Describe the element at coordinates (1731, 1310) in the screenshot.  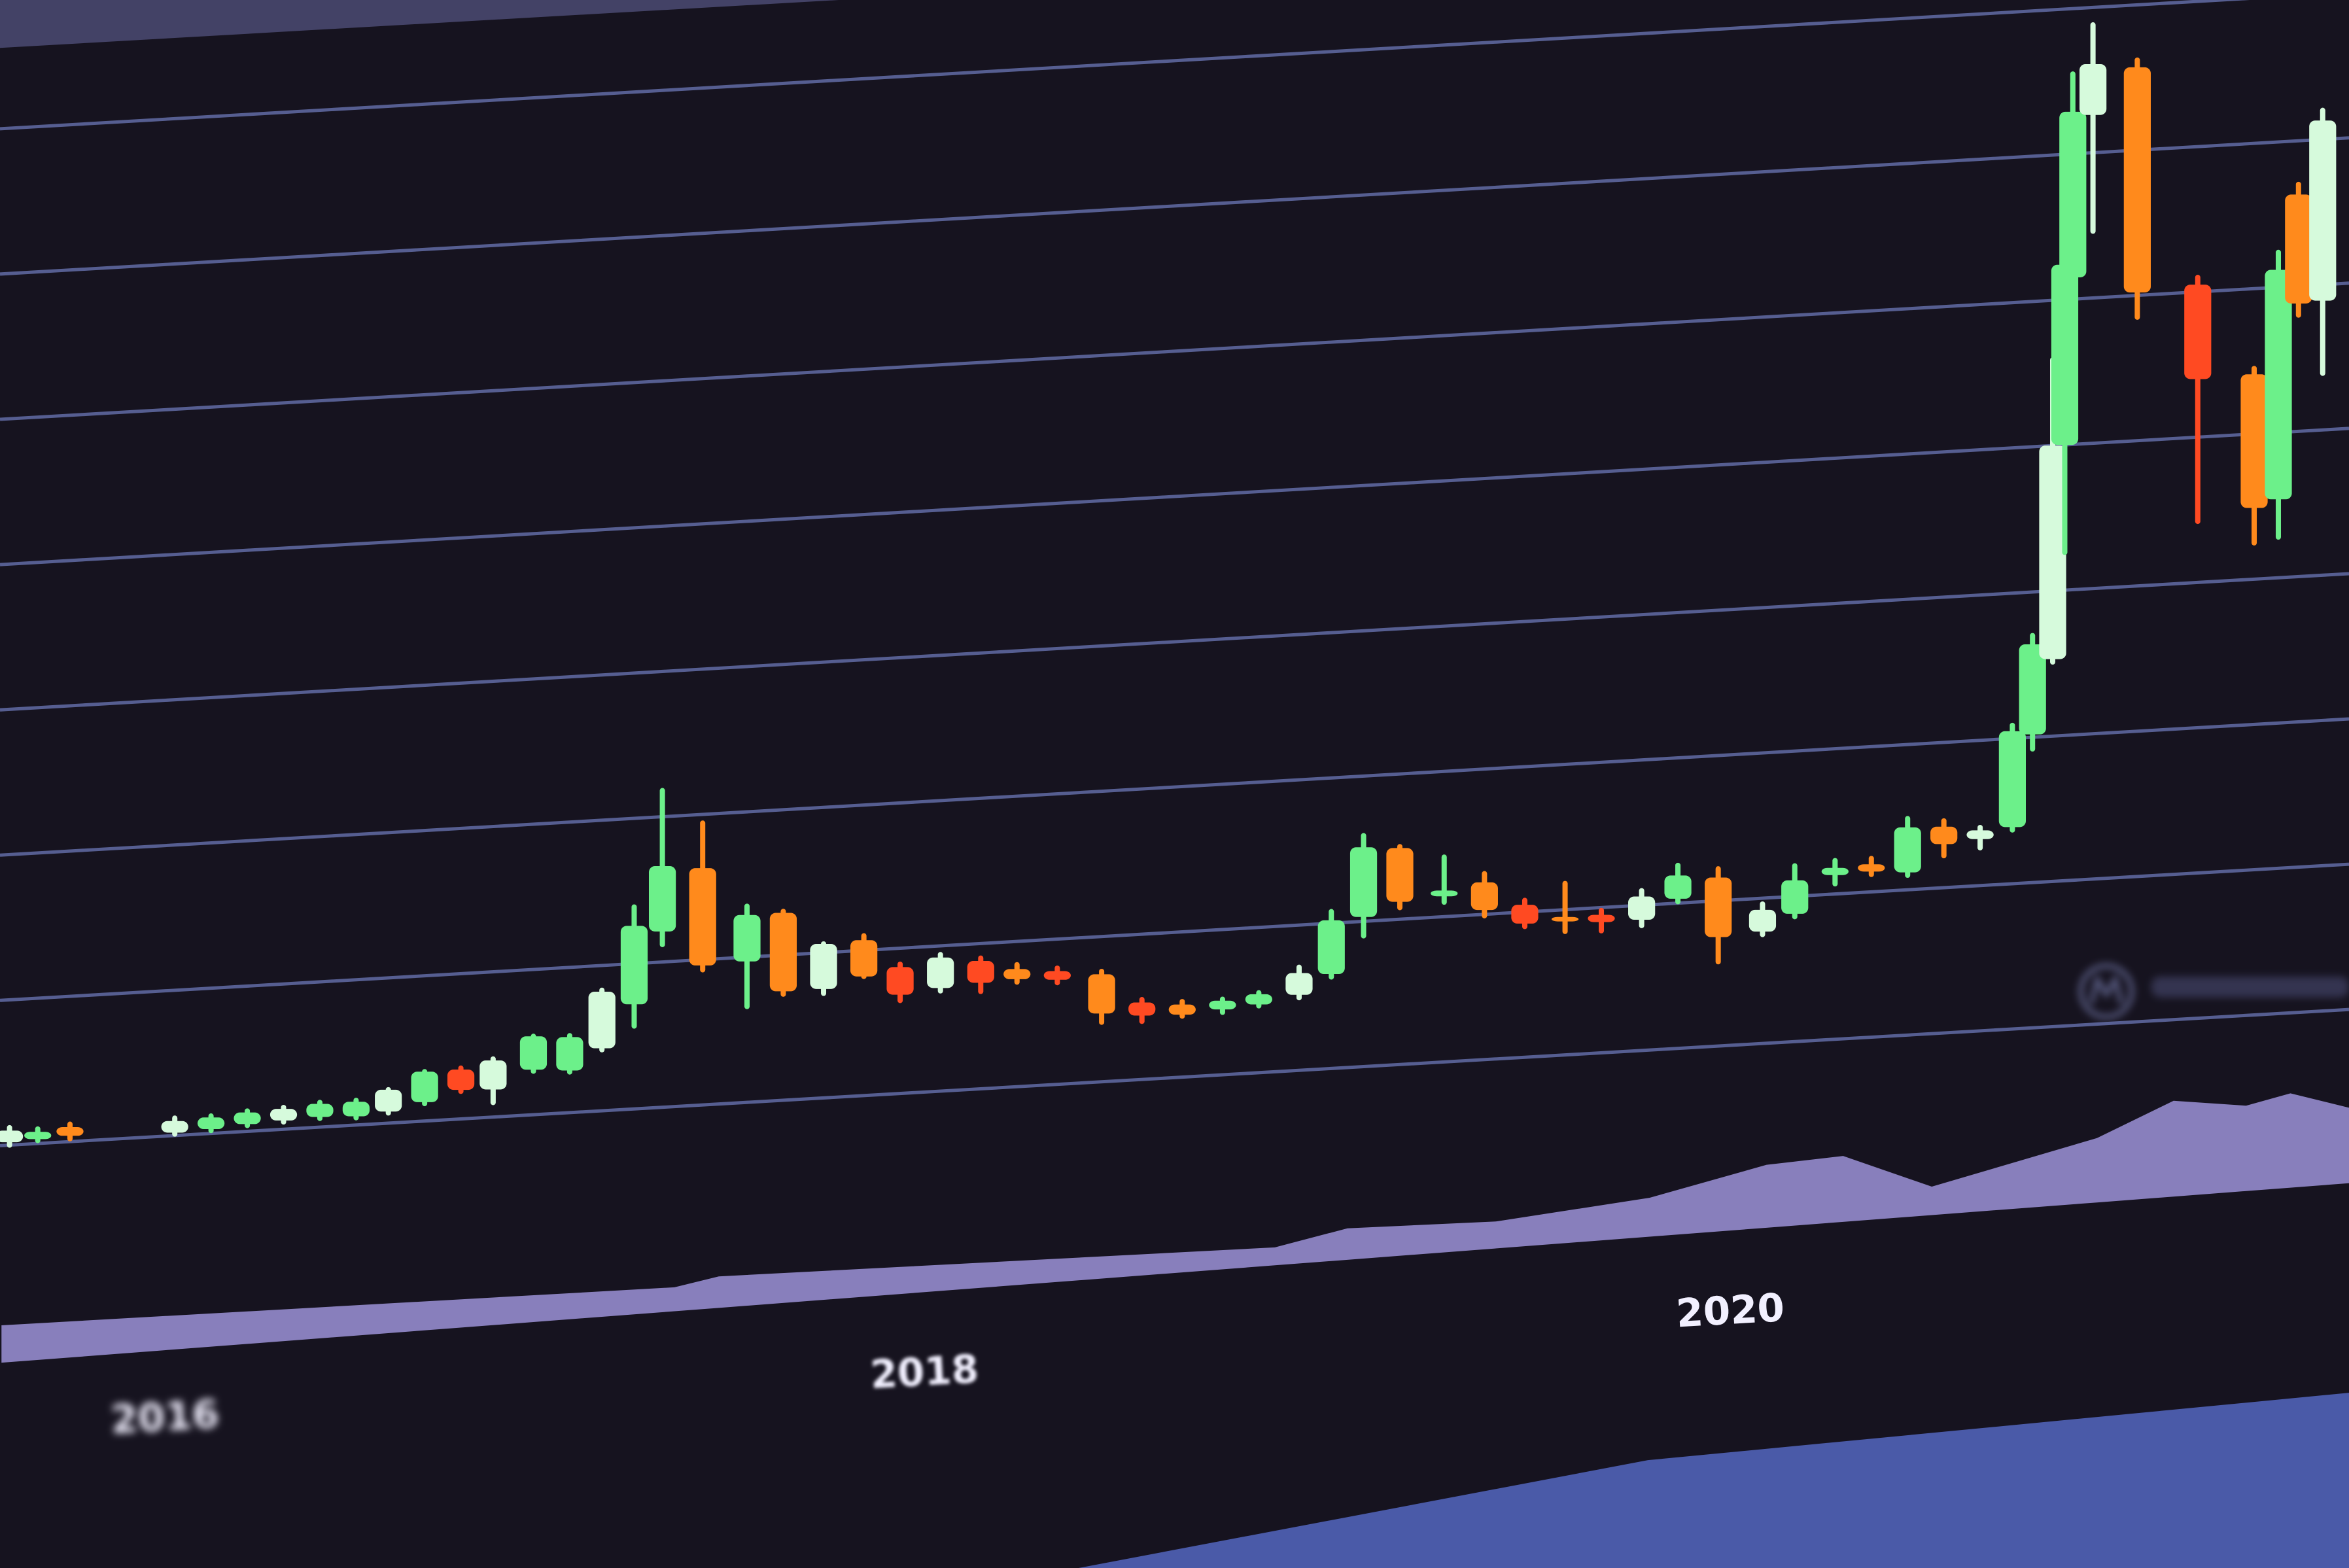
I see `x-tick-label-2020: 2020` at that location.